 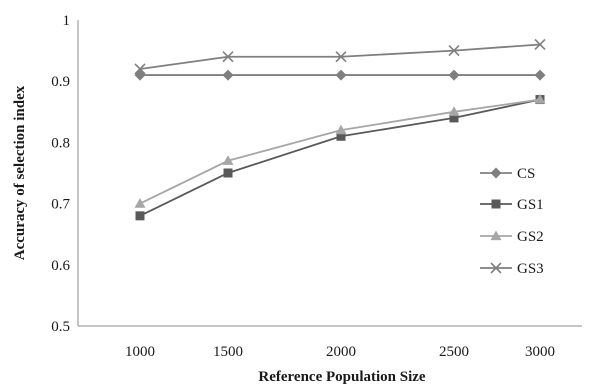 What do you see at coordinates (454, 352) in the screenshot?
I see `x-tick-label: 2500` at bounding box center [454, 352].